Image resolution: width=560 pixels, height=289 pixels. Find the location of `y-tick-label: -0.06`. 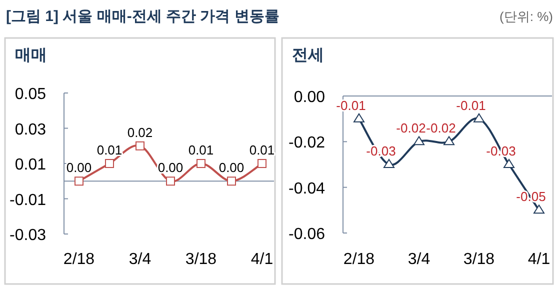

y-tick-label: -0.06 is located at coordinates (307, 234).